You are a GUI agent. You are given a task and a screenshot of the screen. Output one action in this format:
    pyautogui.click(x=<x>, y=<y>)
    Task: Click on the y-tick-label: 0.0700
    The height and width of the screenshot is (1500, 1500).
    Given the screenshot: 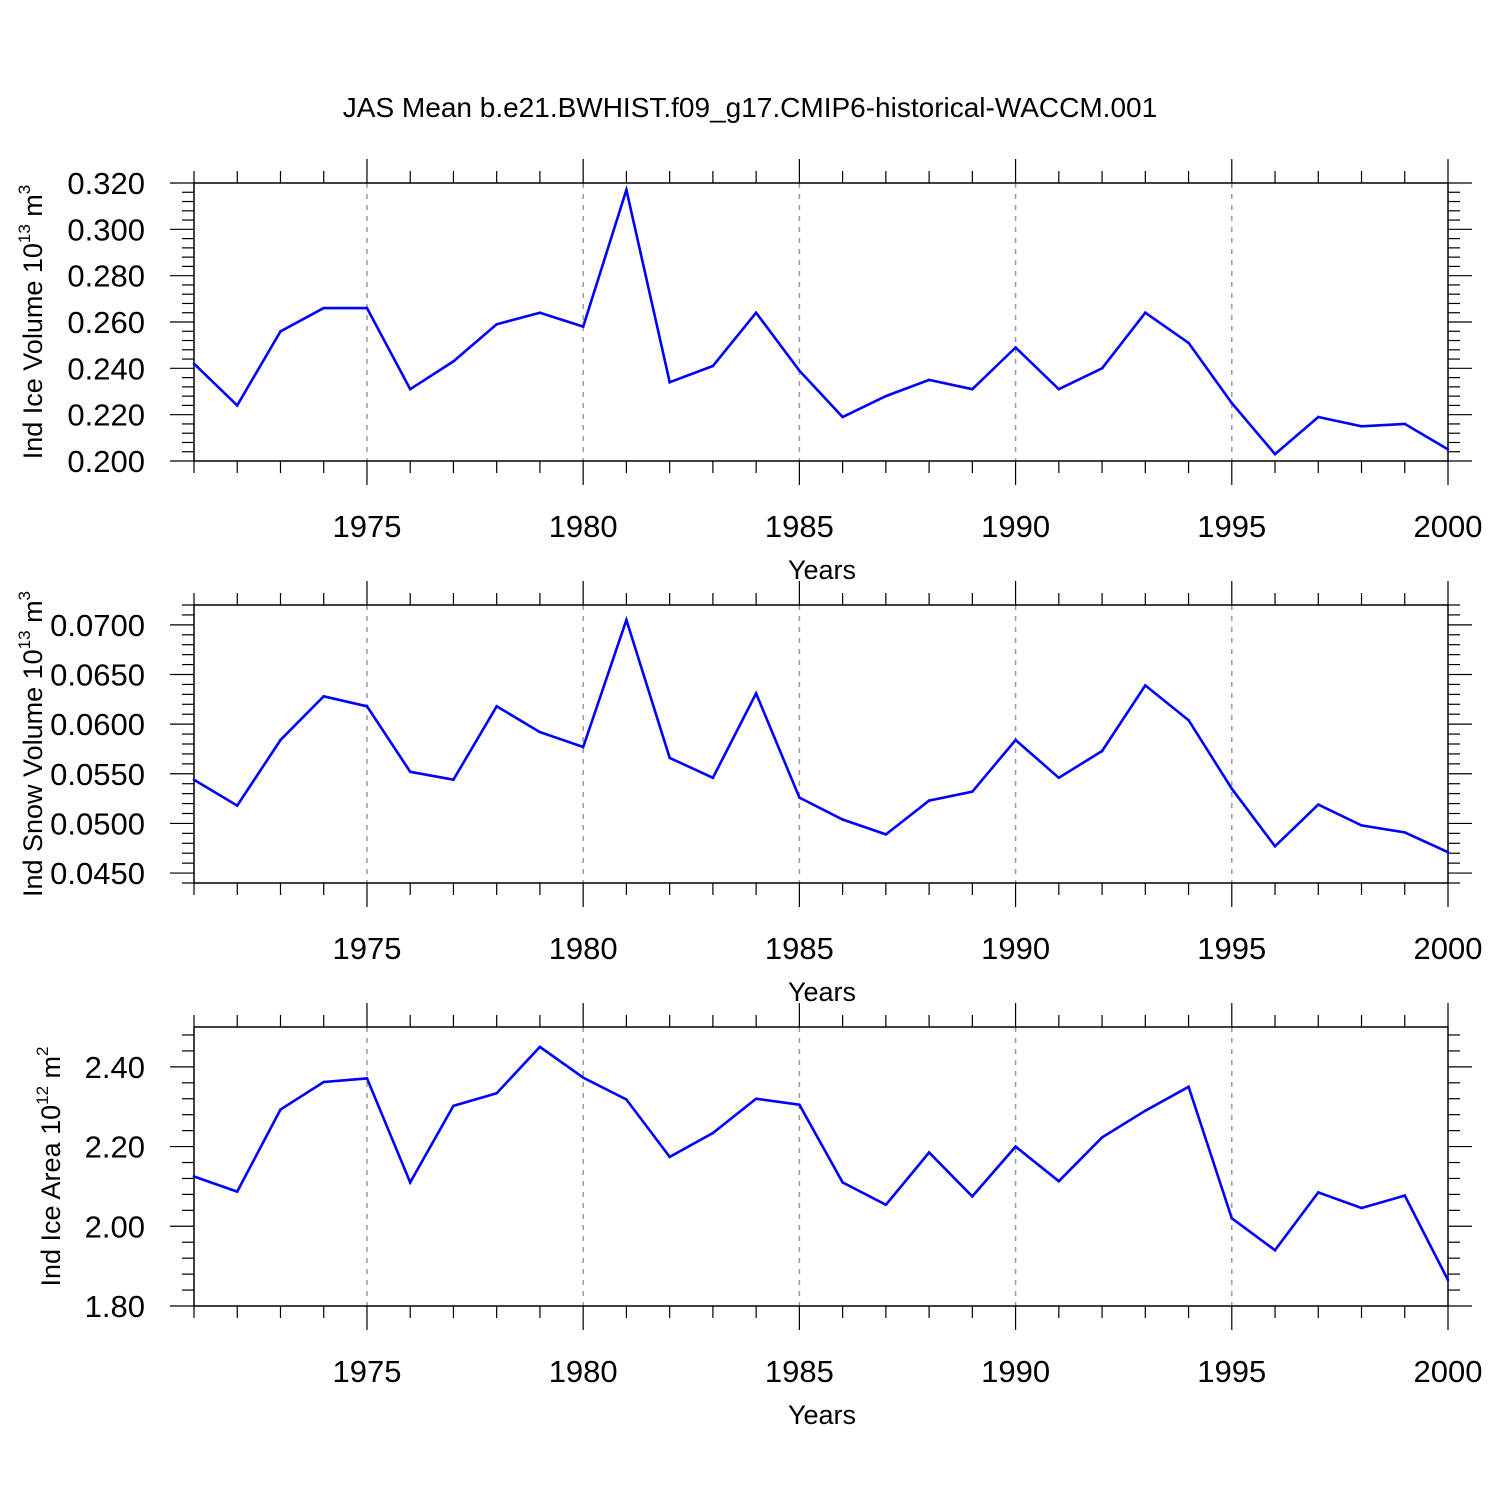 What is the action you would take?
    pyautogui.click(x=97, y=625)
    